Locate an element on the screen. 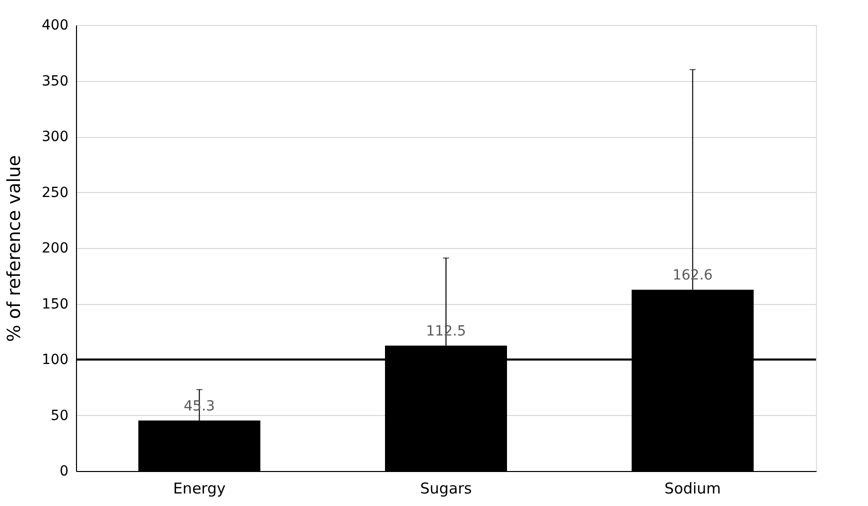 The height and width of the screenshot is (506, 868). y-tick-label: 50 is located at coordinates (59, 416).